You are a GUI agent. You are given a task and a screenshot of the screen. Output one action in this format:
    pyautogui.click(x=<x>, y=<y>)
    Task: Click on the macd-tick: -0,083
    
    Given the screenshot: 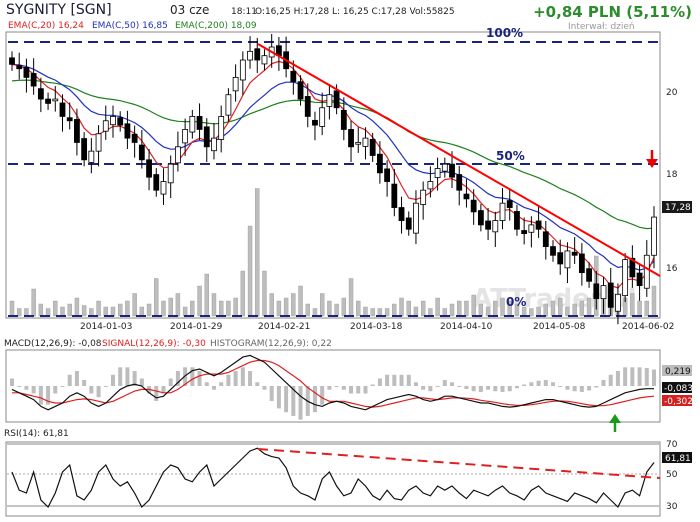 What is the action you would take?
    pyautogui.click(x=678, y=389)
    